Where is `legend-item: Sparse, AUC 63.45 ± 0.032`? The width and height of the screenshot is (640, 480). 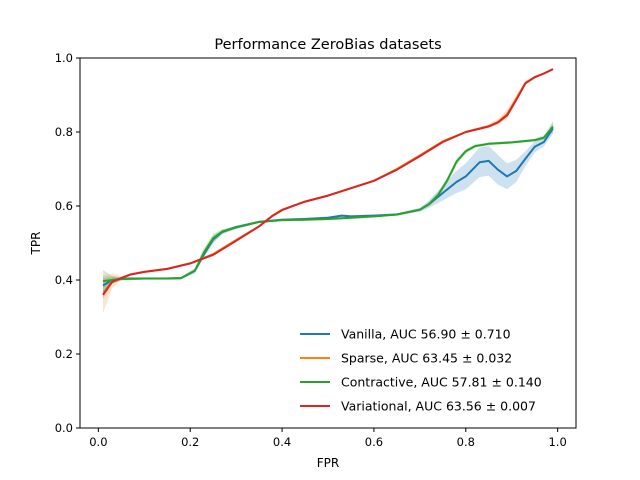
legend-item: Sparse, AUC 63.45 ± 0.032 is located at coordinates (406, 358).